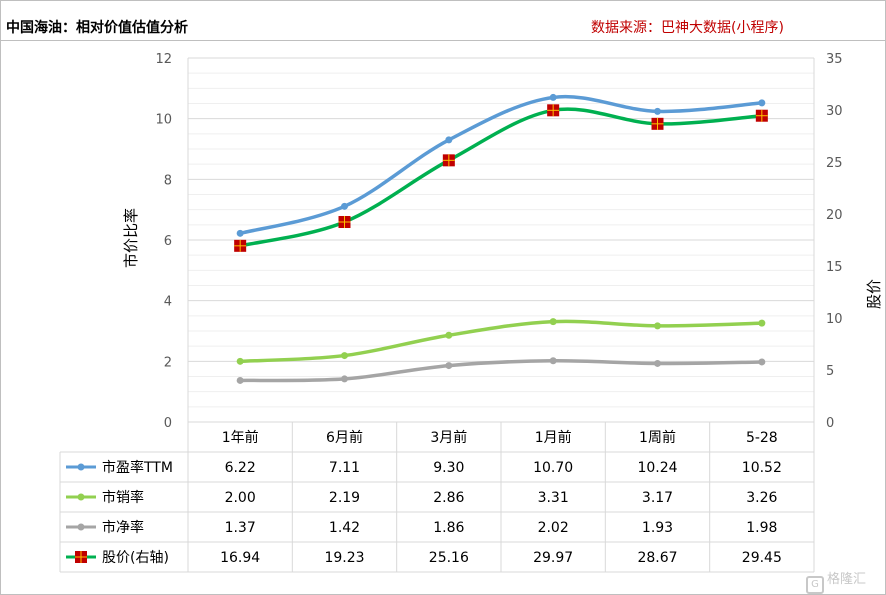 This screenshot has width=886, height=595. Describe the element at coordinates (137, 467) in the screenshot. I see `legend-label: 市盈率TTM` at that location.